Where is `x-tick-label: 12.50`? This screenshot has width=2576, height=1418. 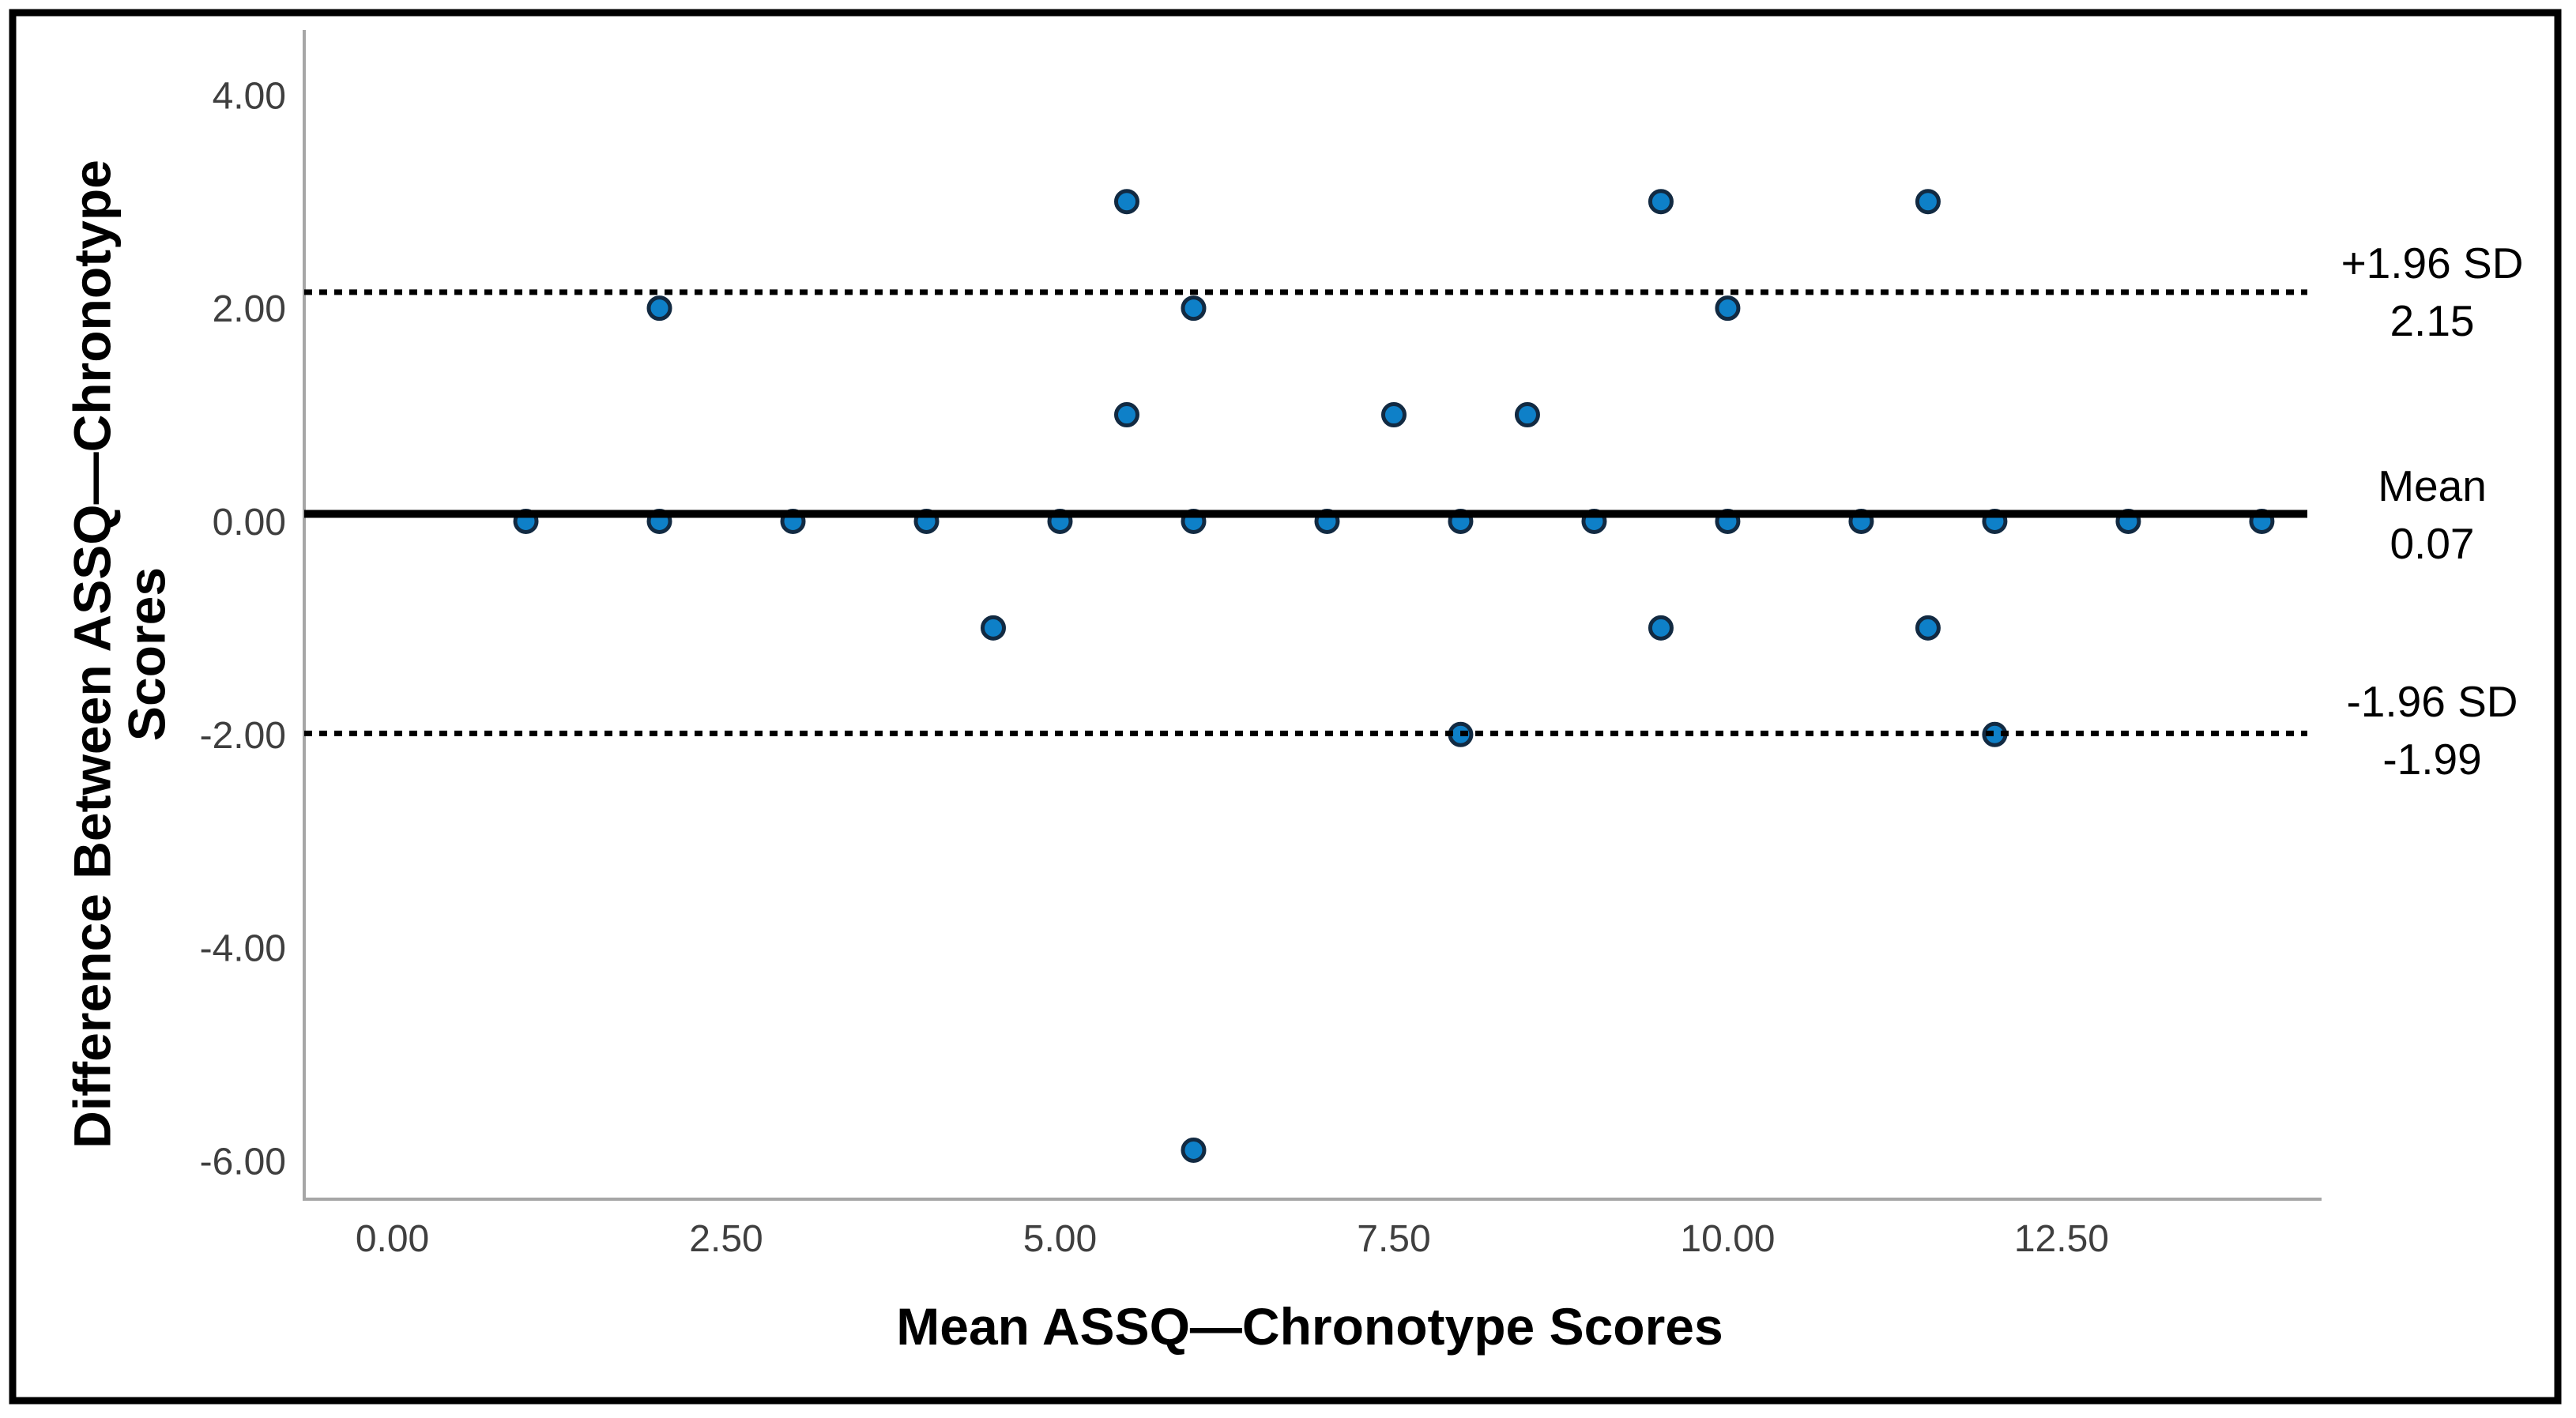 x-tick-label: 12.50 is located at coordinates (2061, 1239).